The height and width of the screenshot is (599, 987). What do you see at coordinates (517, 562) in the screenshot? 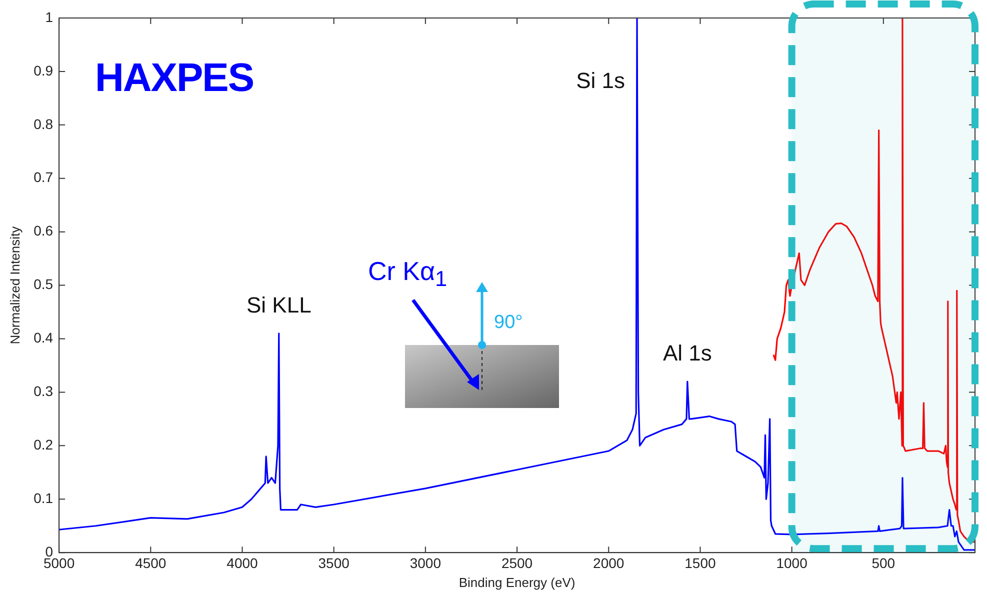
I see `x-tick-label: 2500` at bounding box center [517, 562].